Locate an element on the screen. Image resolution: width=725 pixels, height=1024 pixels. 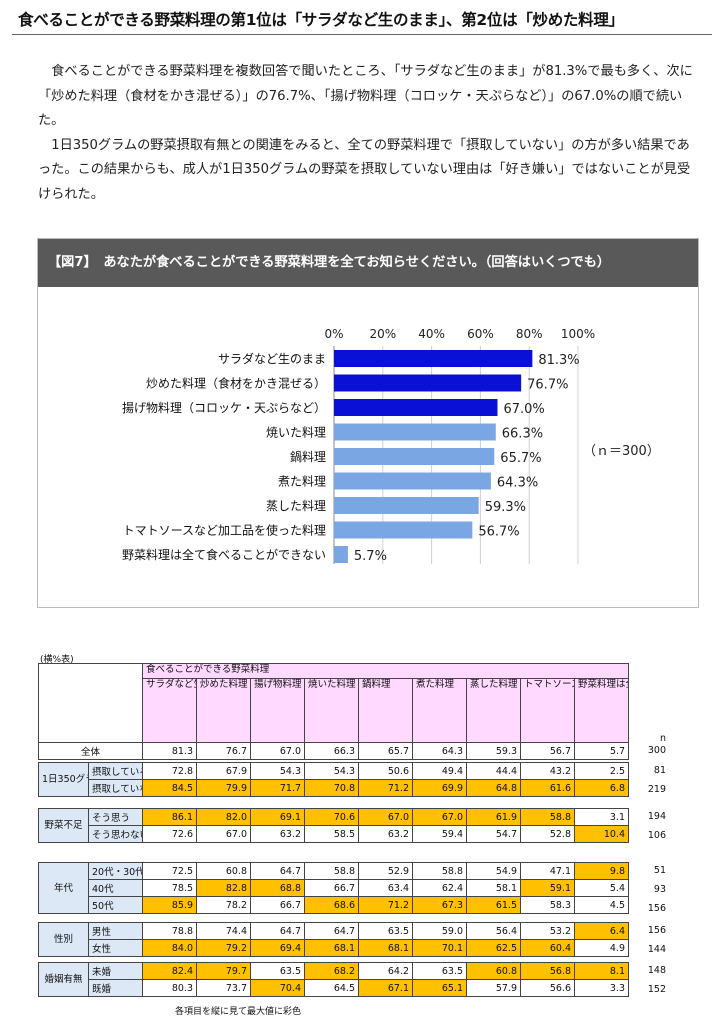
data-cell: 74.4 is located at coordinates (223, 931).